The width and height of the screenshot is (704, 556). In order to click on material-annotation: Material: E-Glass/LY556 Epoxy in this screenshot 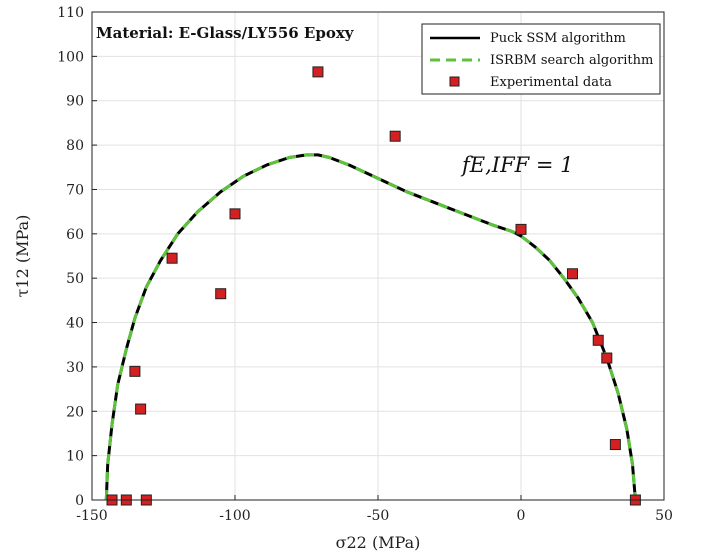, I will do `click(225, 33)`.